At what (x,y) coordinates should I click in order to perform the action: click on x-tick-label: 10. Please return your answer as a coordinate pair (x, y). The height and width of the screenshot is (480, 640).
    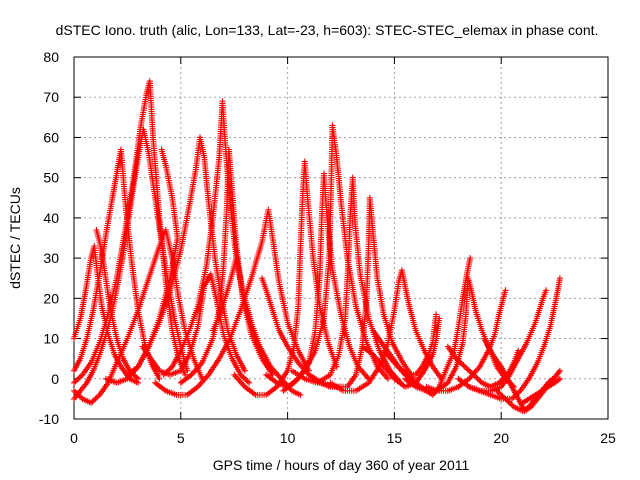
    Looking at the image, I should click on (288, 438).